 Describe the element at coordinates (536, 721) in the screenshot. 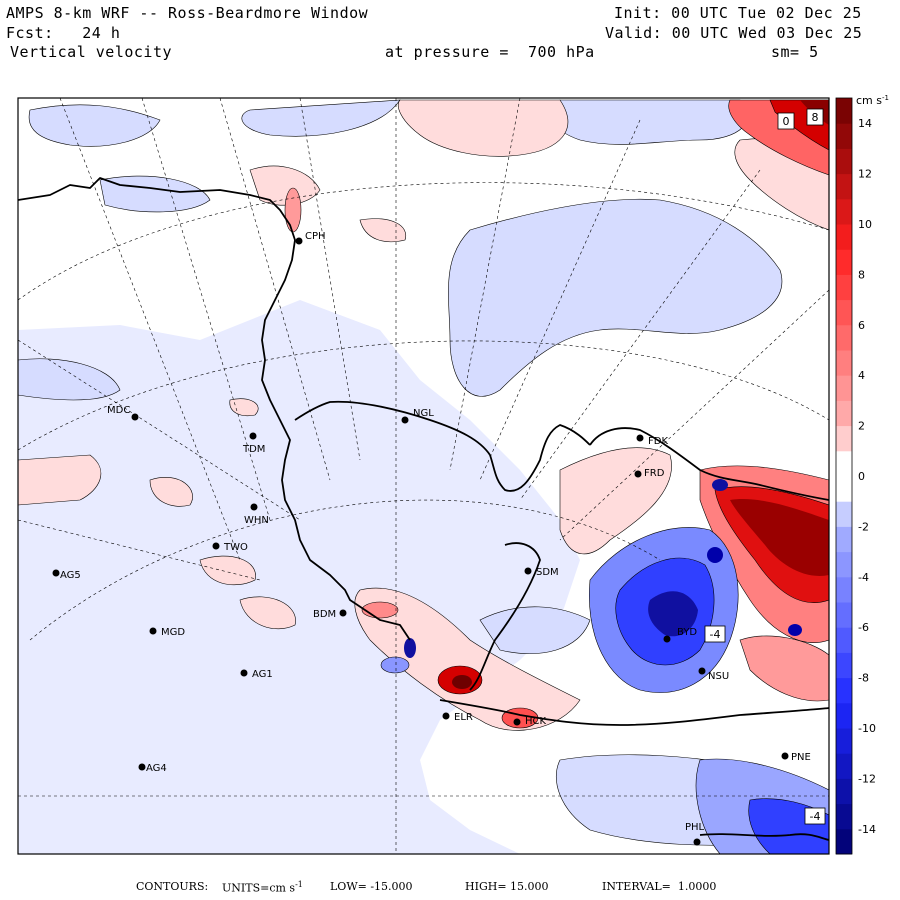

I see `station-label-hck: HCK` at that location.